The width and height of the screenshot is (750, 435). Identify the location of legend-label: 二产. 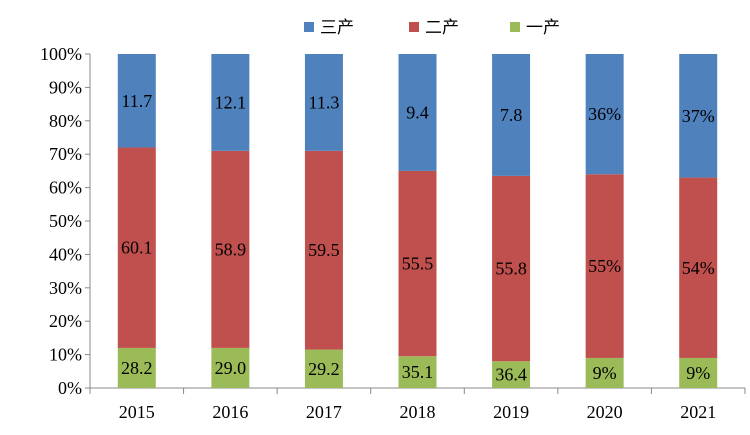
(442, 28).